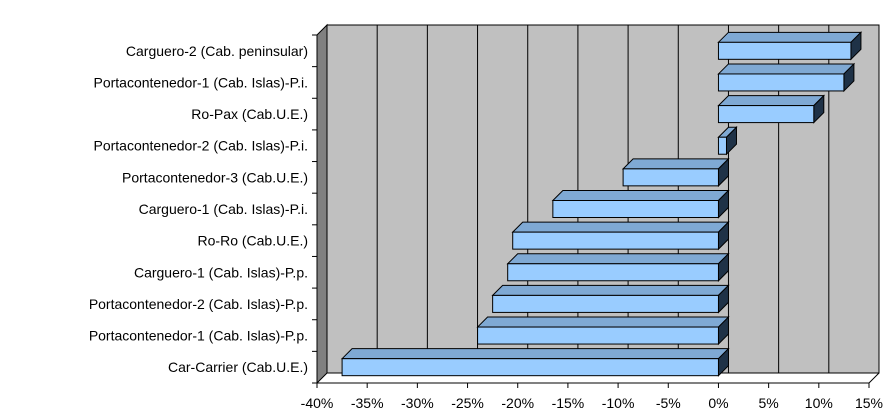  What do you see at coordinates (668, 403) in the screenshot?
I see `x-tick-label: -5%` at bounding box center [668, 403].